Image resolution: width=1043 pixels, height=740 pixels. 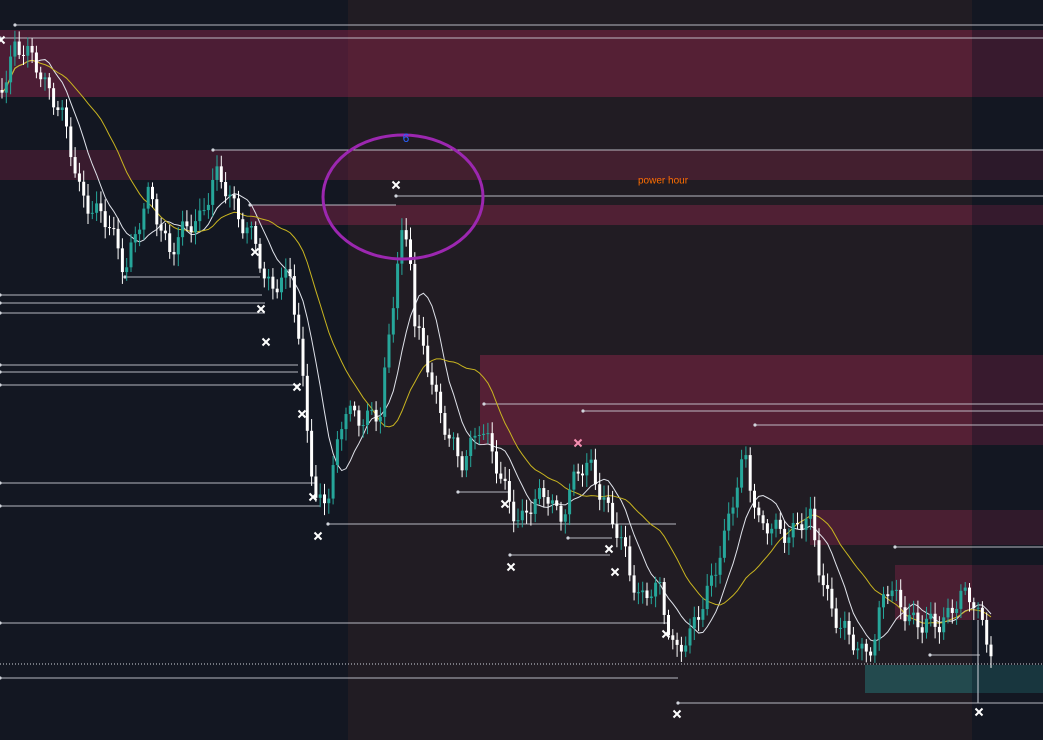 I want to click on drawn-circle, so click(x=403, y=197).